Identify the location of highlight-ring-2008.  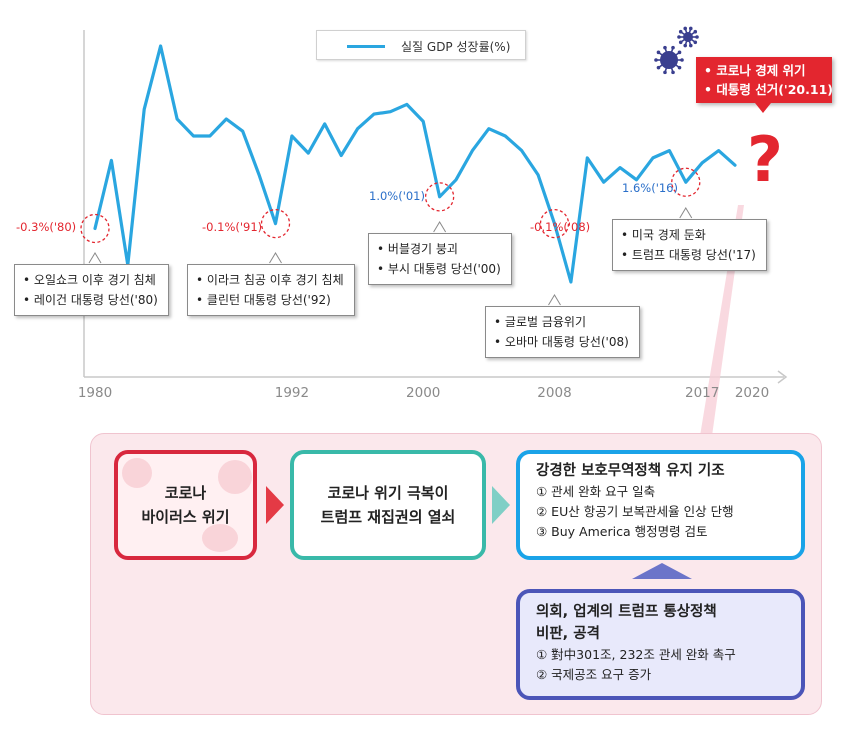
(554, 223).